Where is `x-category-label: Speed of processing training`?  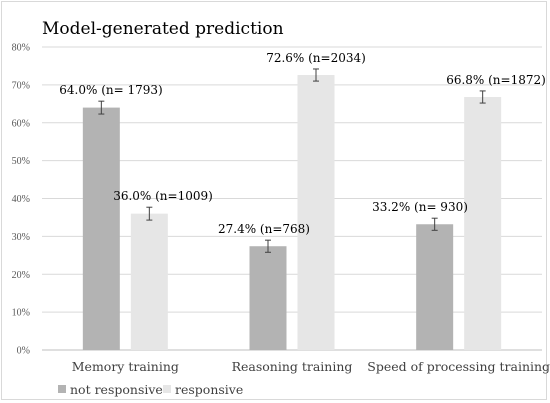
x-category-label: Speed of processing training is located at coordinates (458, 366).